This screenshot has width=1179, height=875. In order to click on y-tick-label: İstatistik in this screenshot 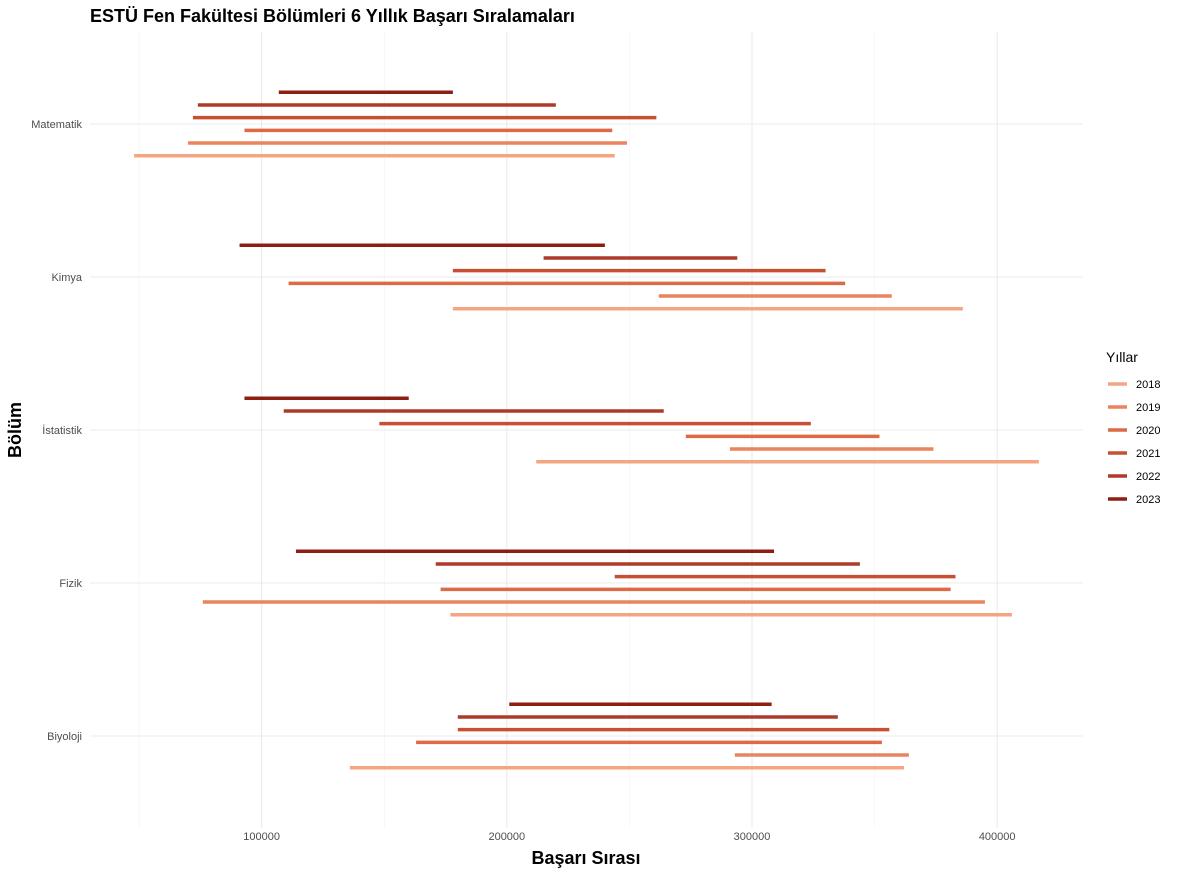, I will do `click(62, 430)`.